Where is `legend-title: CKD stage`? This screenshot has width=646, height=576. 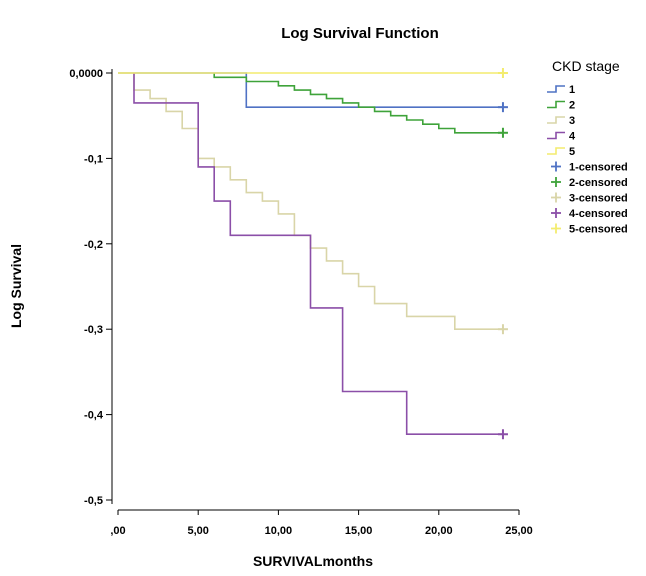
legend-title: CKD stage is located at coordinates (586, 66).